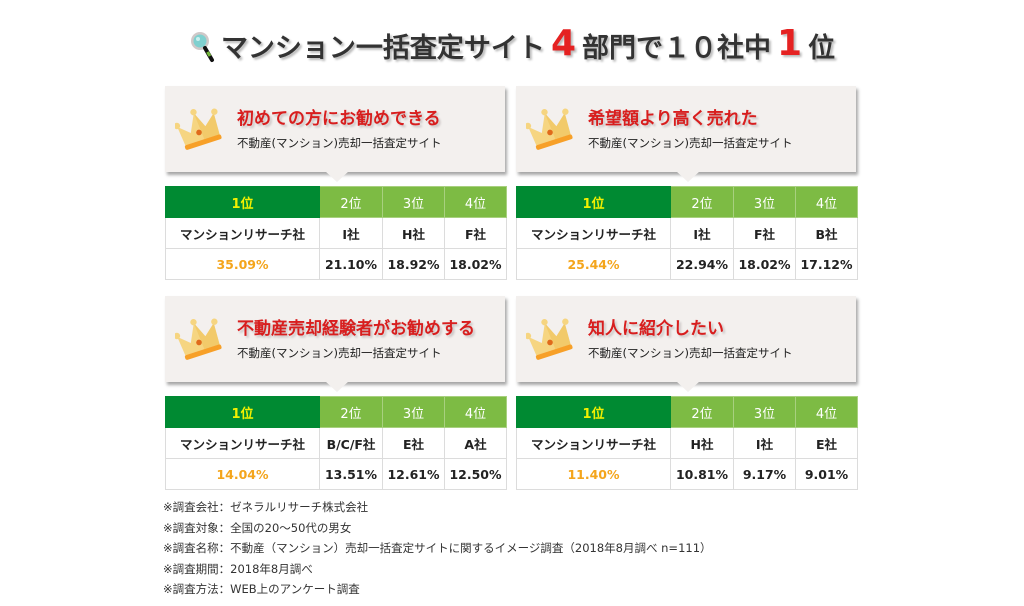  I want to click on magnifier-icon, so click(202, 47).